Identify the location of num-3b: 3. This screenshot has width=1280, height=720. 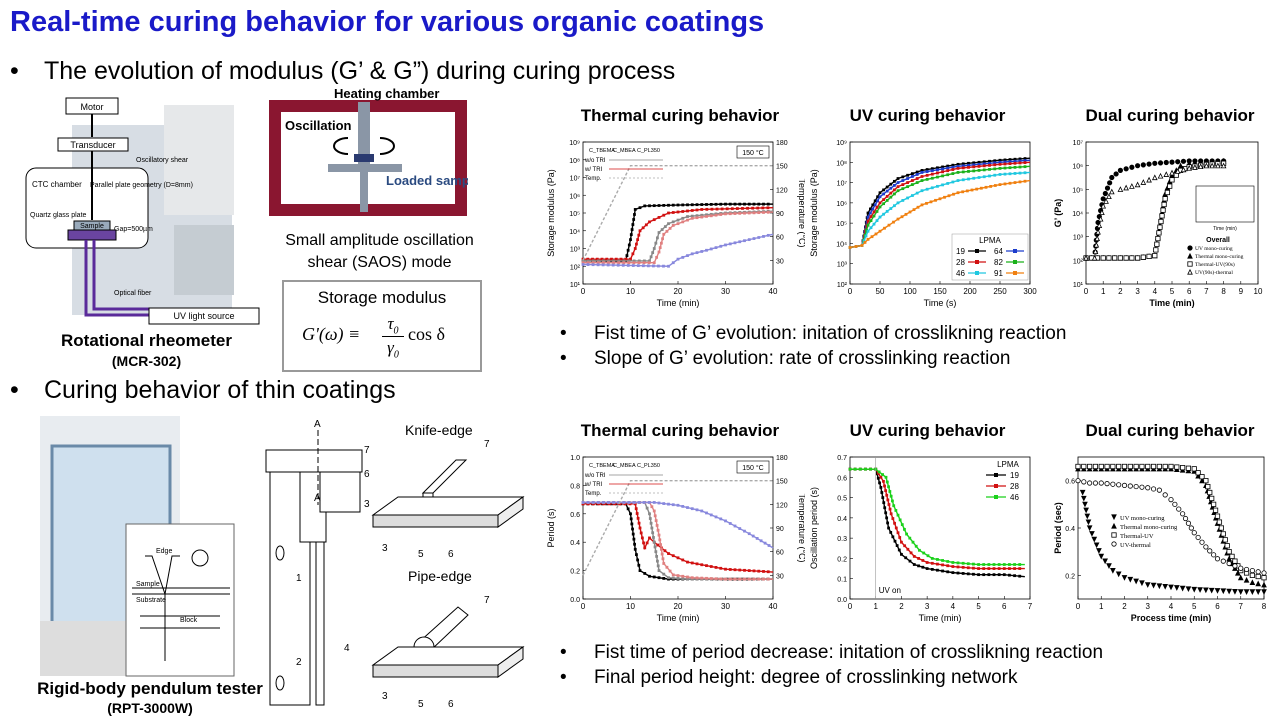
(385, 548).